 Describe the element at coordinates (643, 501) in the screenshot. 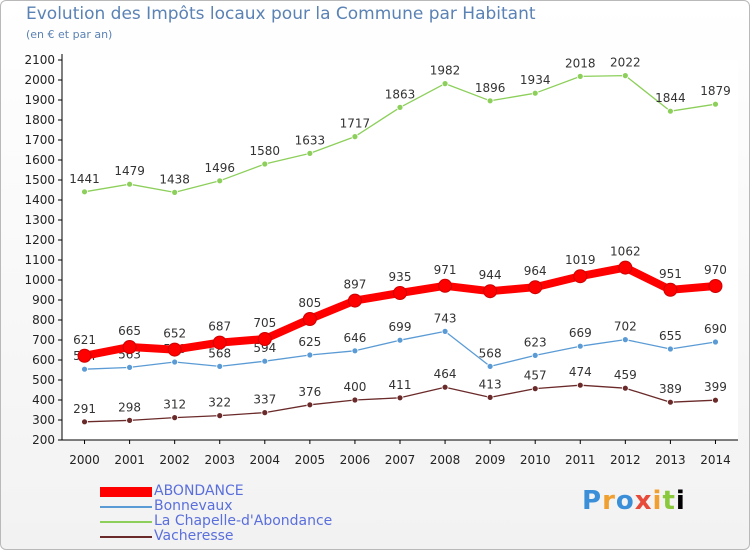

I see `logo-letter: x` at that location.